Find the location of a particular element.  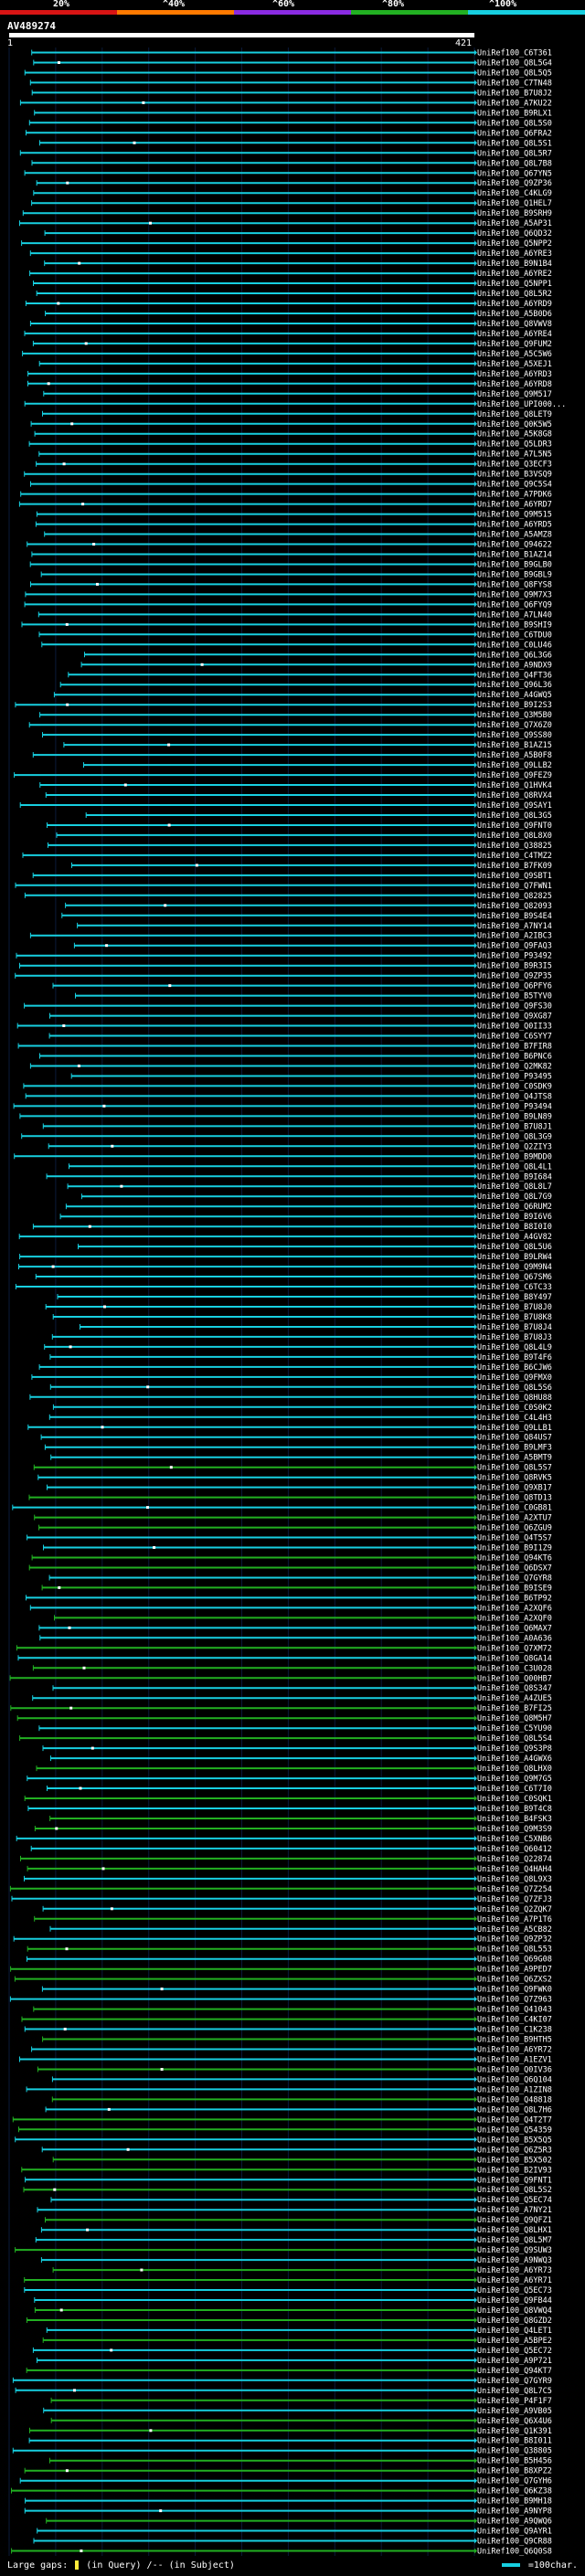

alignment-row: UniRef100_A2XQF6 is located at coordinates (290, 1608).